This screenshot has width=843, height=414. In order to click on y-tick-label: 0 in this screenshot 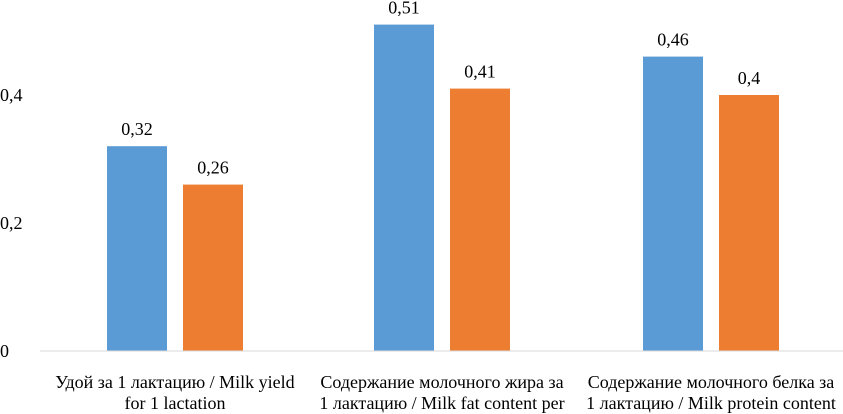, I will do `click(4, 351)`.